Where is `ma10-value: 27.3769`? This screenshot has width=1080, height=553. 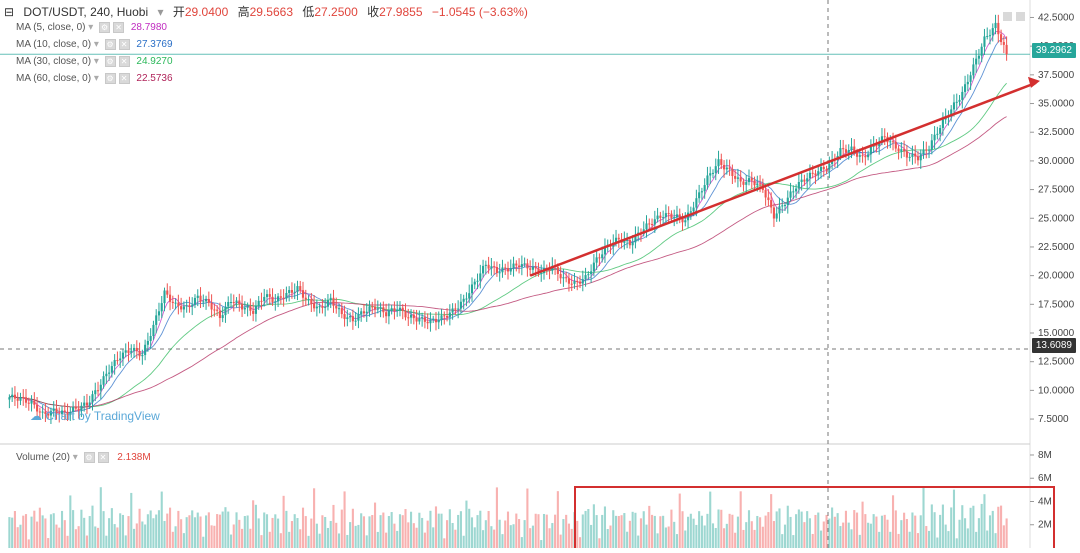 ma10-value: 27.3769 is located at coordinates (154, 45).